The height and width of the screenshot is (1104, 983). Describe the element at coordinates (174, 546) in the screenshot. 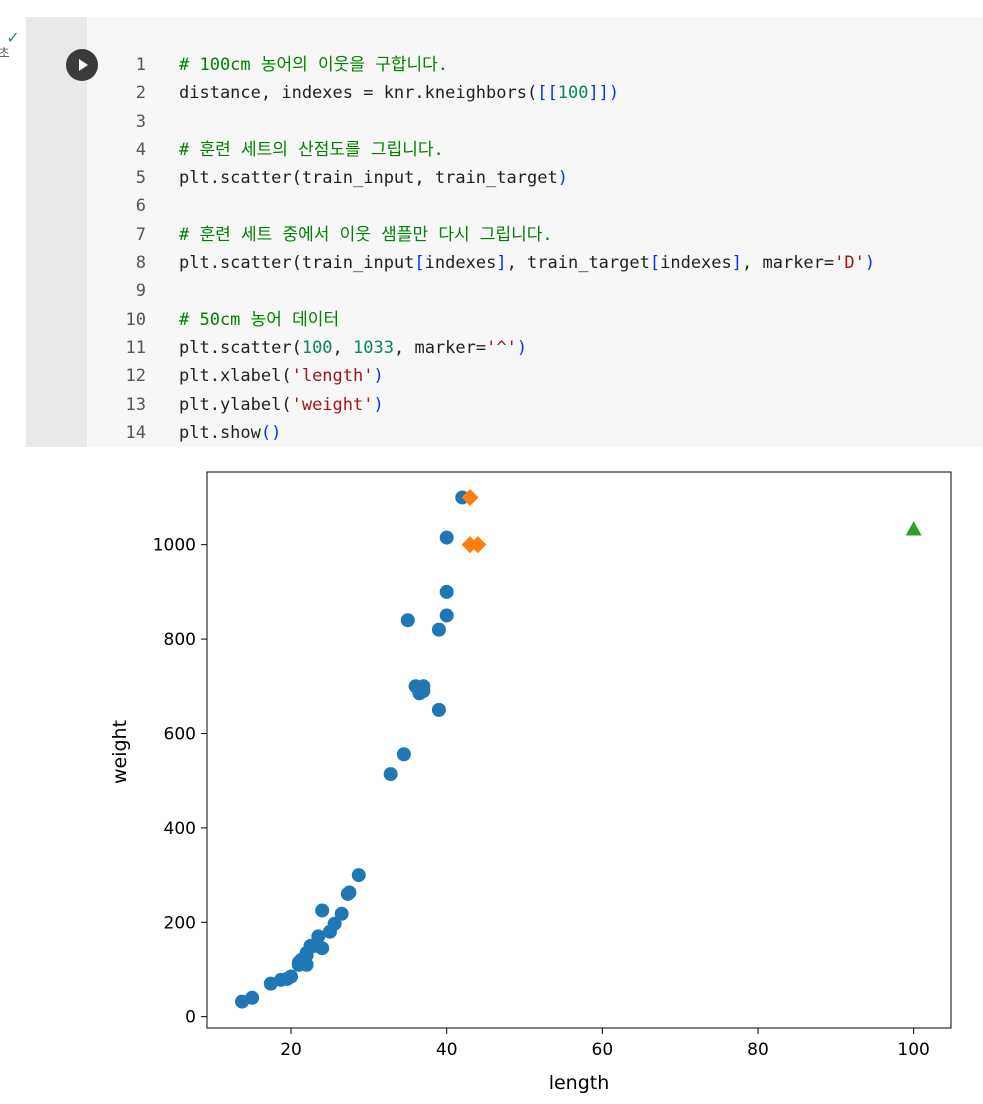

I see `y-tick-label: 1000` at that location.